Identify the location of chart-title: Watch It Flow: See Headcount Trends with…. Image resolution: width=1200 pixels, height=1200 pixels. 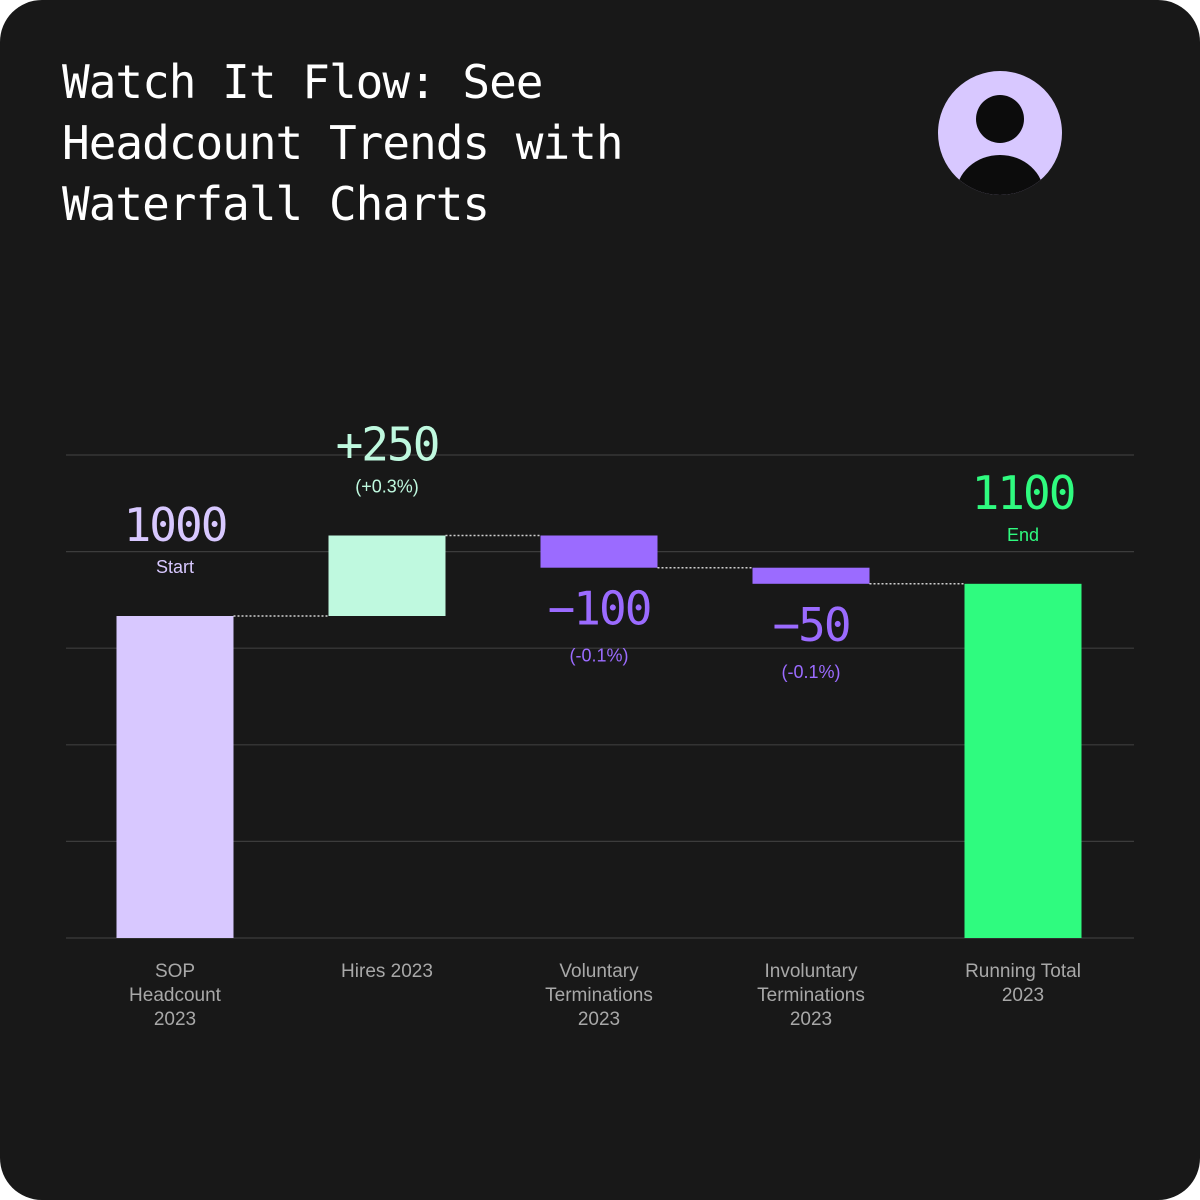
(343, 143).